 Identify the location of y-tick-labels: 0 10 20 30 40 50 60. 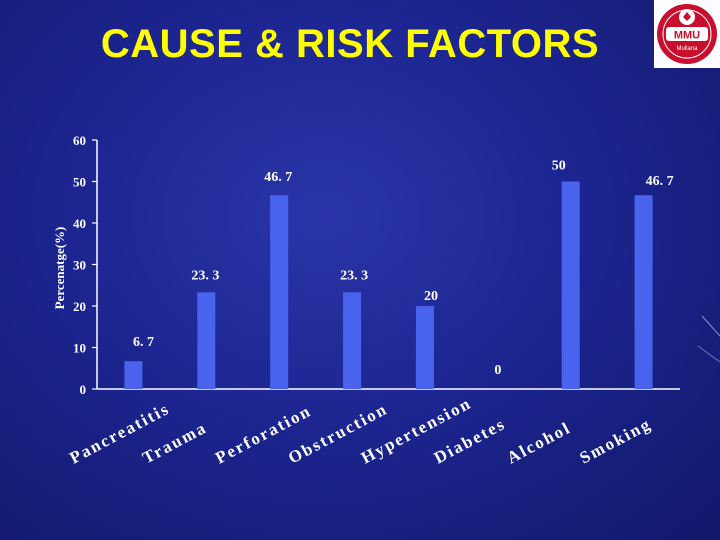
(79, 265).